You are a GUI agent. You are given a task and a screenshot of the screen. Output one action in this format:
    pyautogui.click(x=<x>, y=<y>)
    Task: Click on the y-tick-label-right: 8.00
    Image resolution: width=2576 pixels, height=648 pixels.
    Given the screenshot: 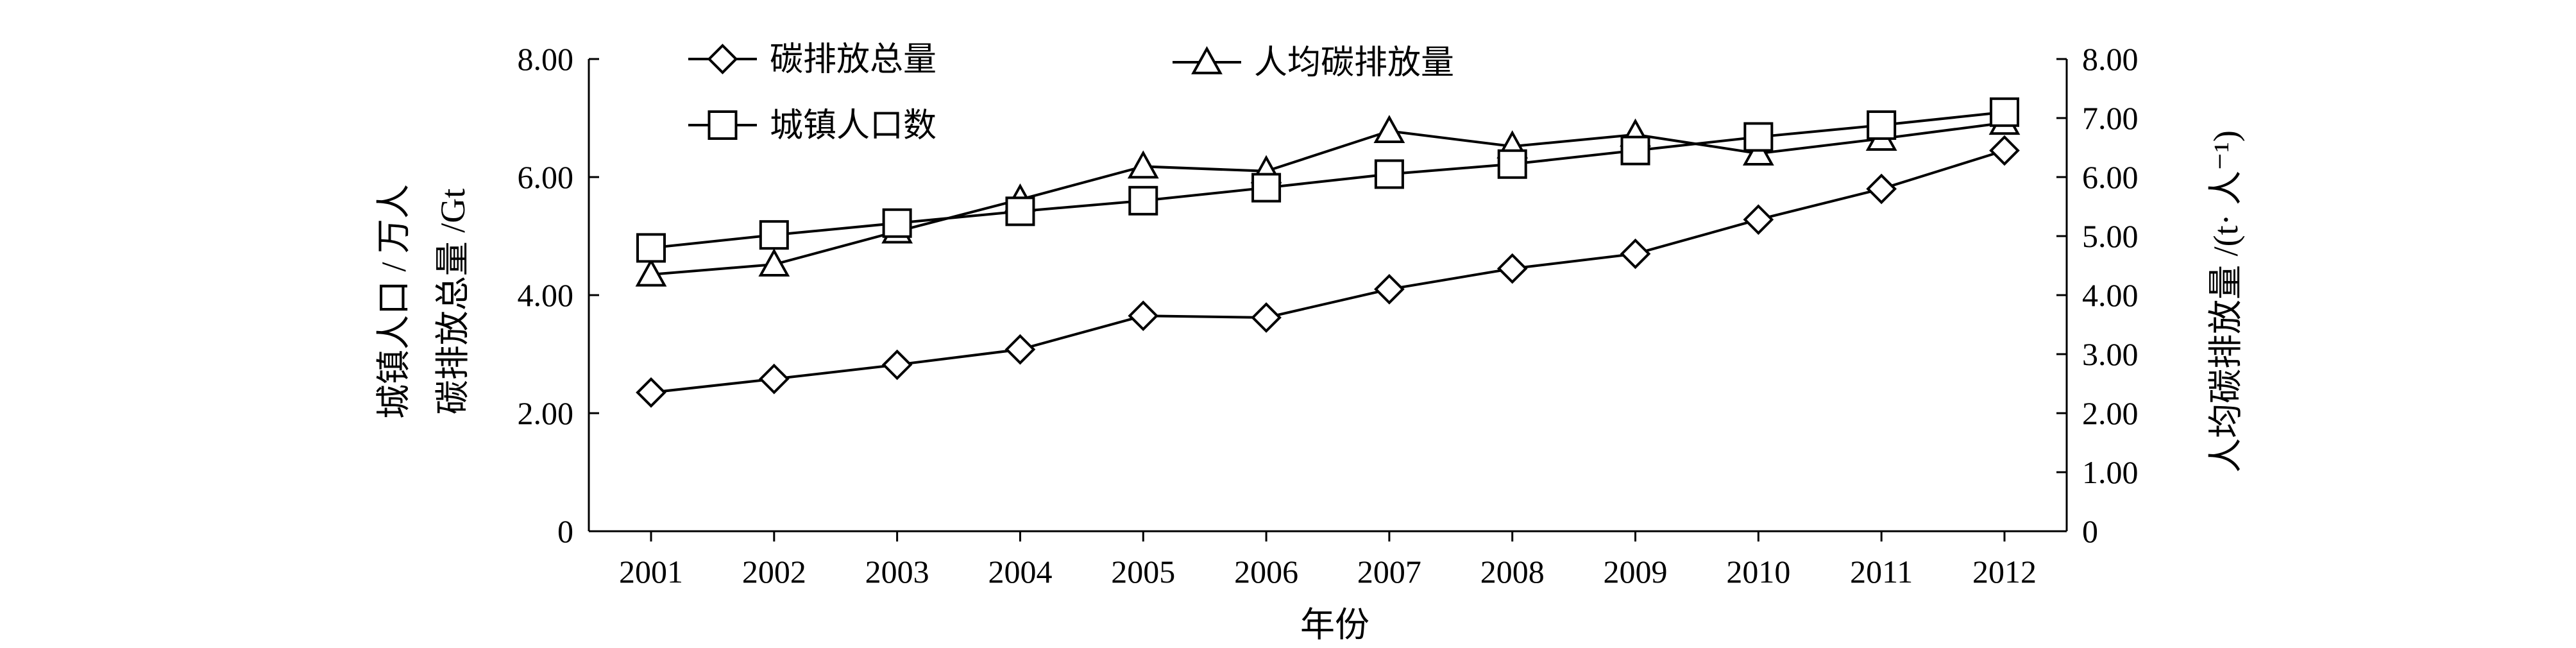 What is the action you would take?
    pyautogui.click(x=2110, y=59)
    